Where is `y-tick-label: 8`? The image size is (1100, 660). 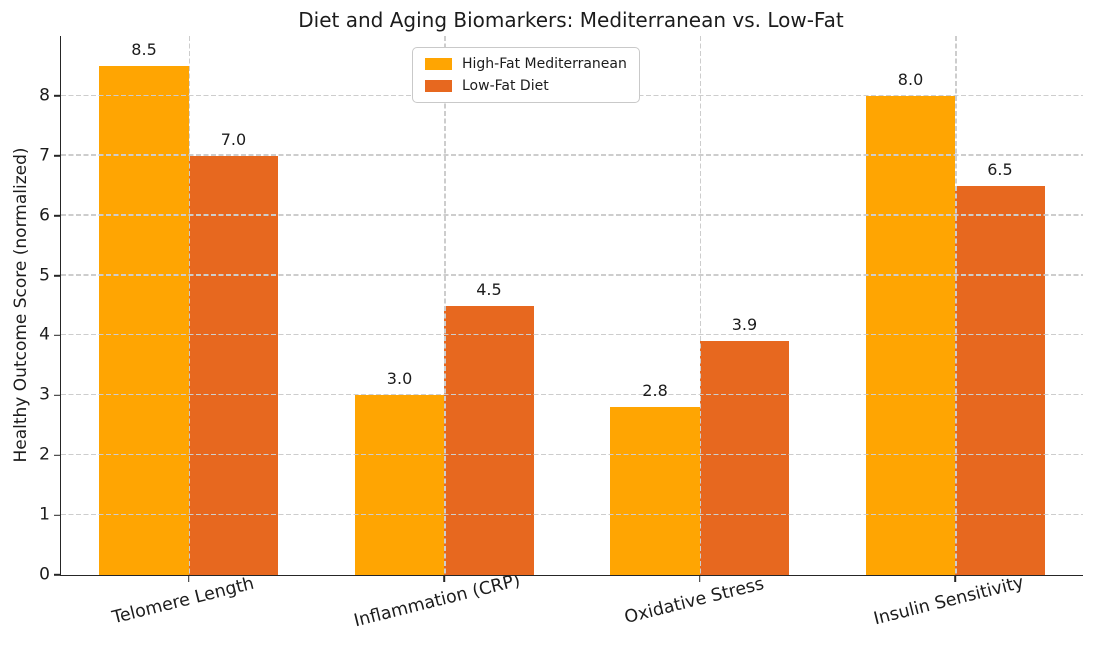 y-tick-label: 8 is located at coordinates (44, 95).